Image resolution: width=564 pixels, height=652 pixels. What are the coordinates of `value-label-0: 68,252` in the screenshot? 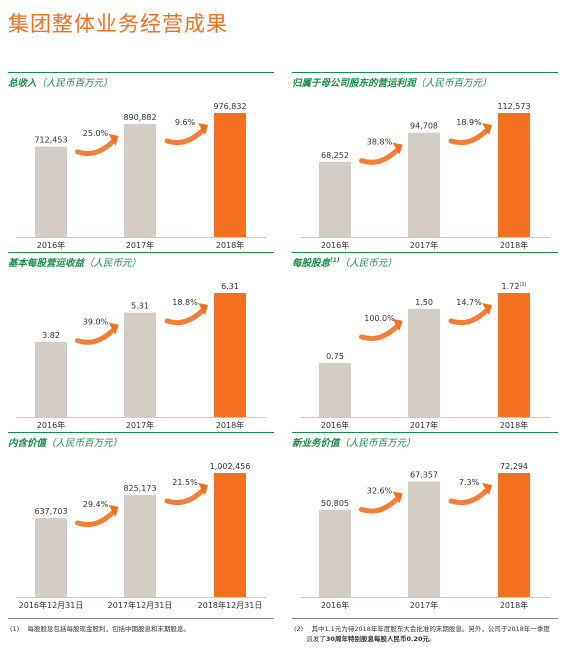 It's located at (335, 155).